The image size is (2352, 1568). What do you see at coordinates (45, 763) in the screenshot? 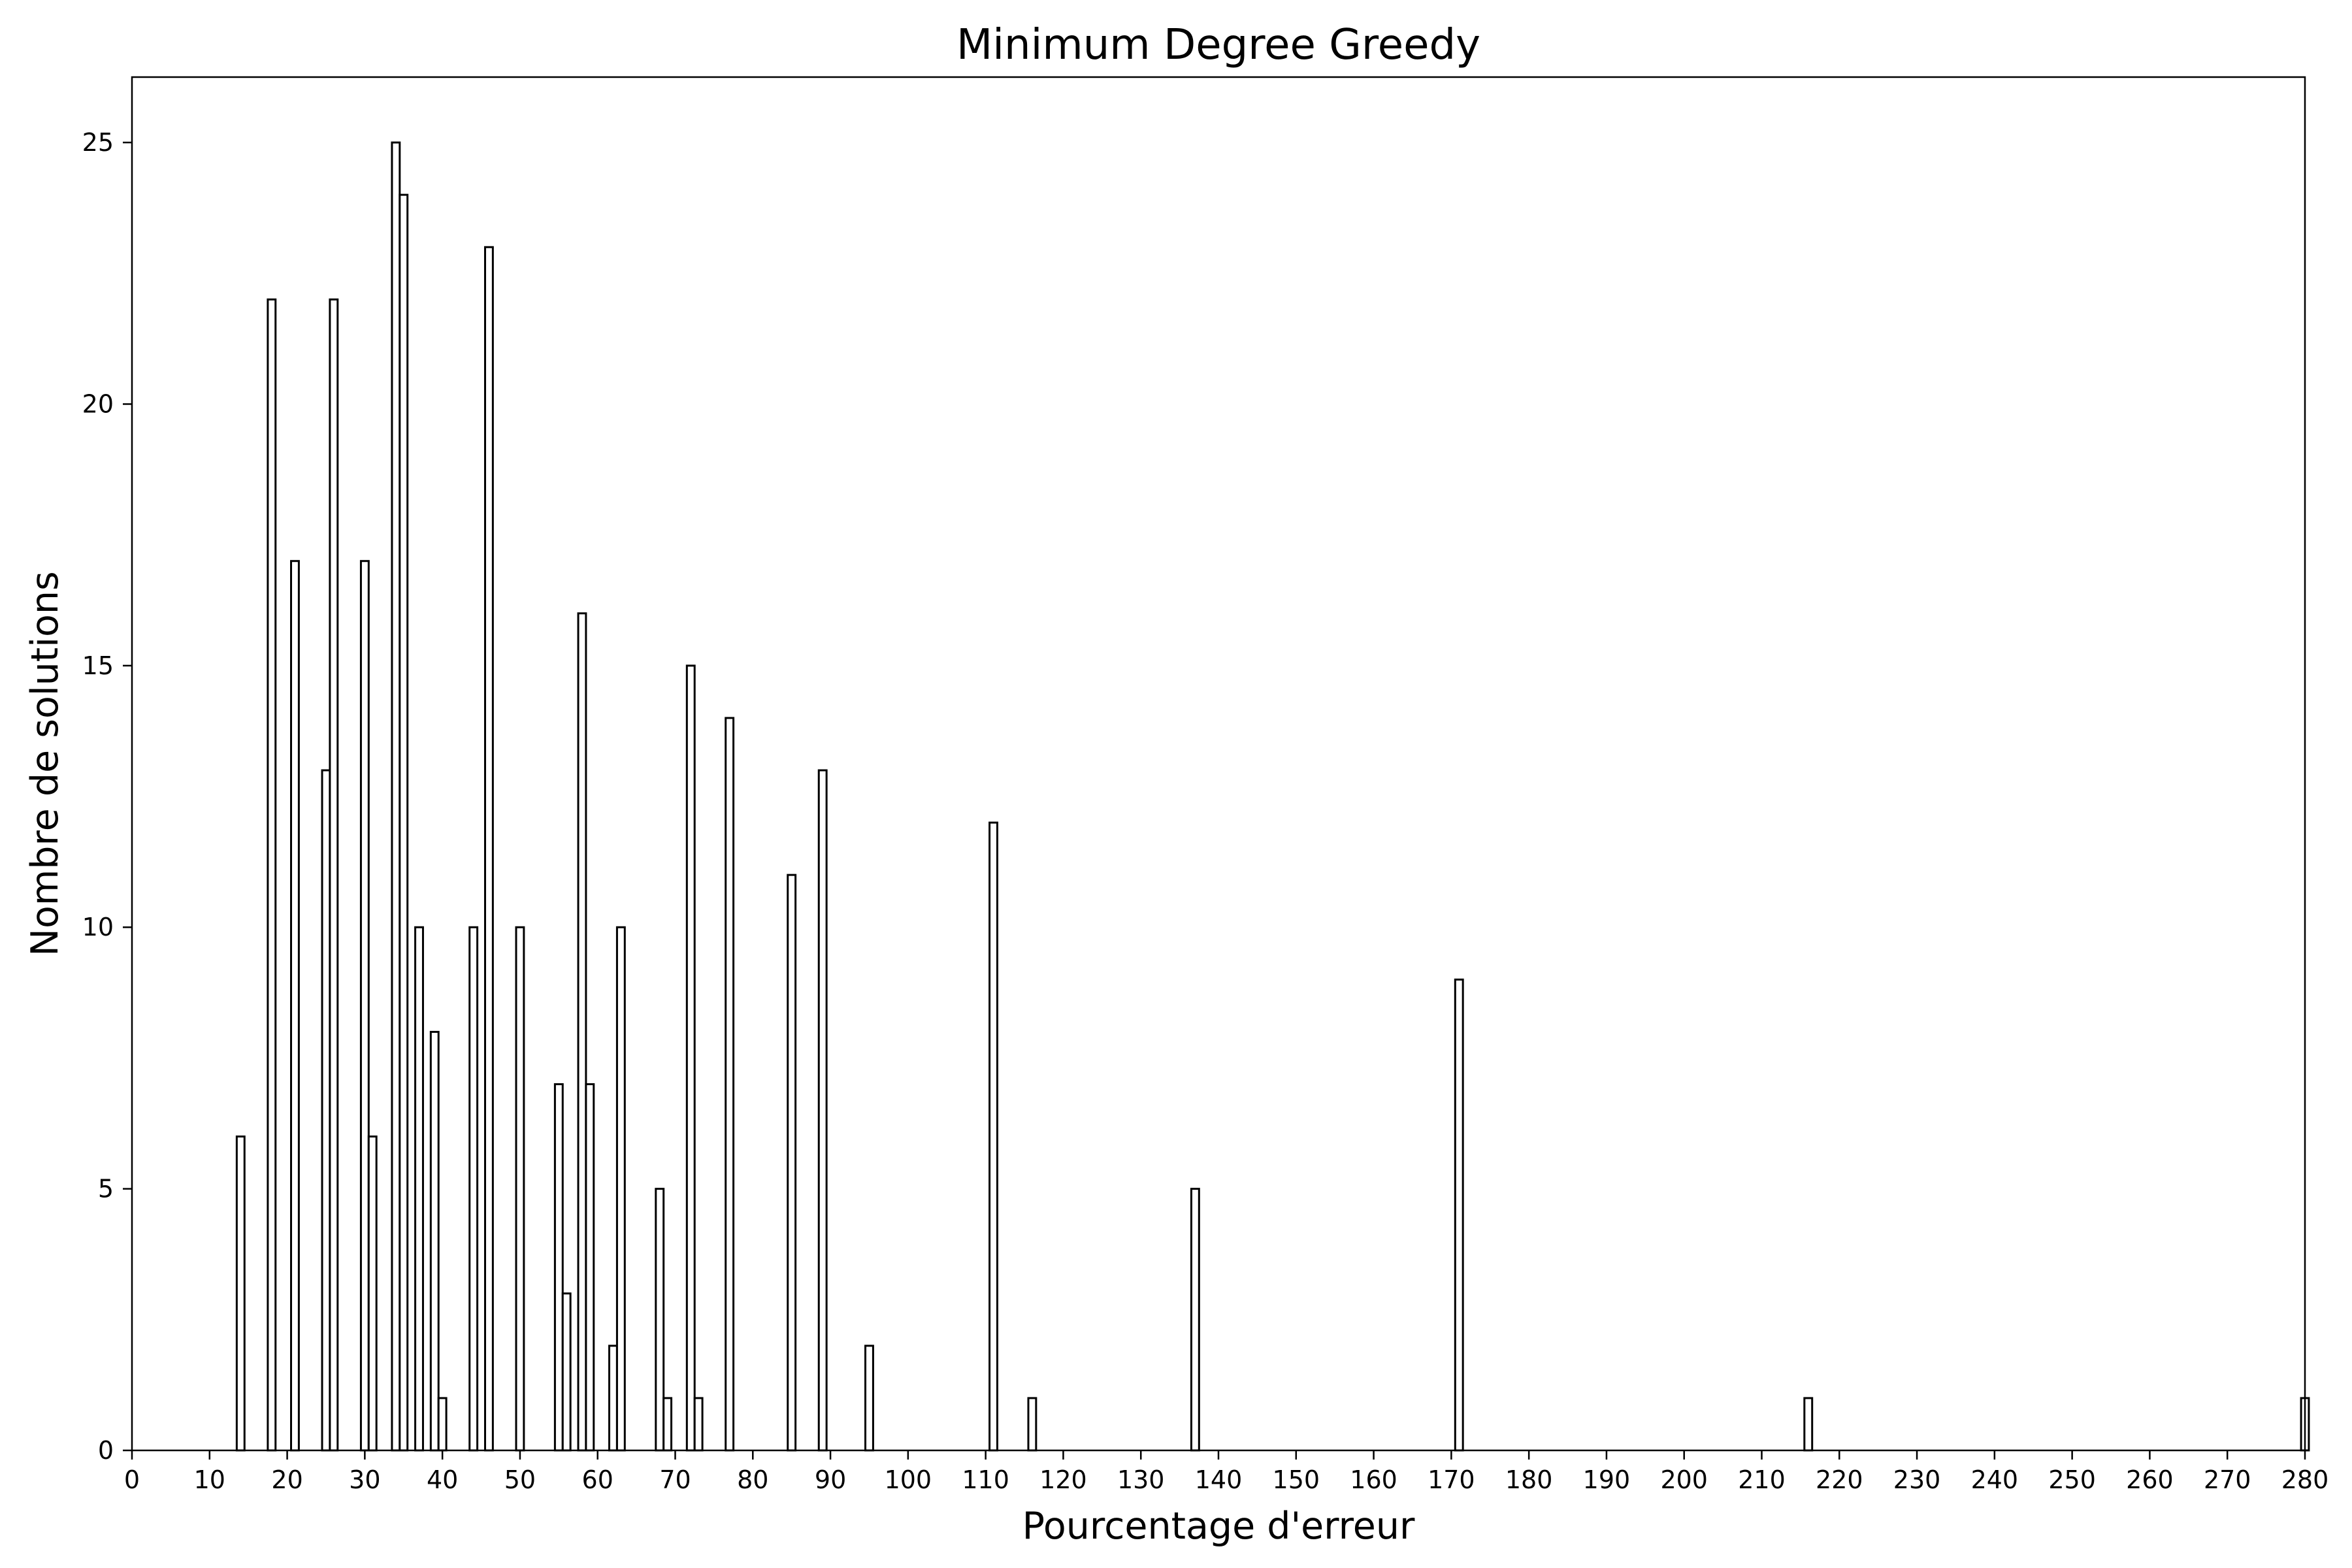
I see `y-axis-label: Nombre de solutions` at bounding box center [45, 763].